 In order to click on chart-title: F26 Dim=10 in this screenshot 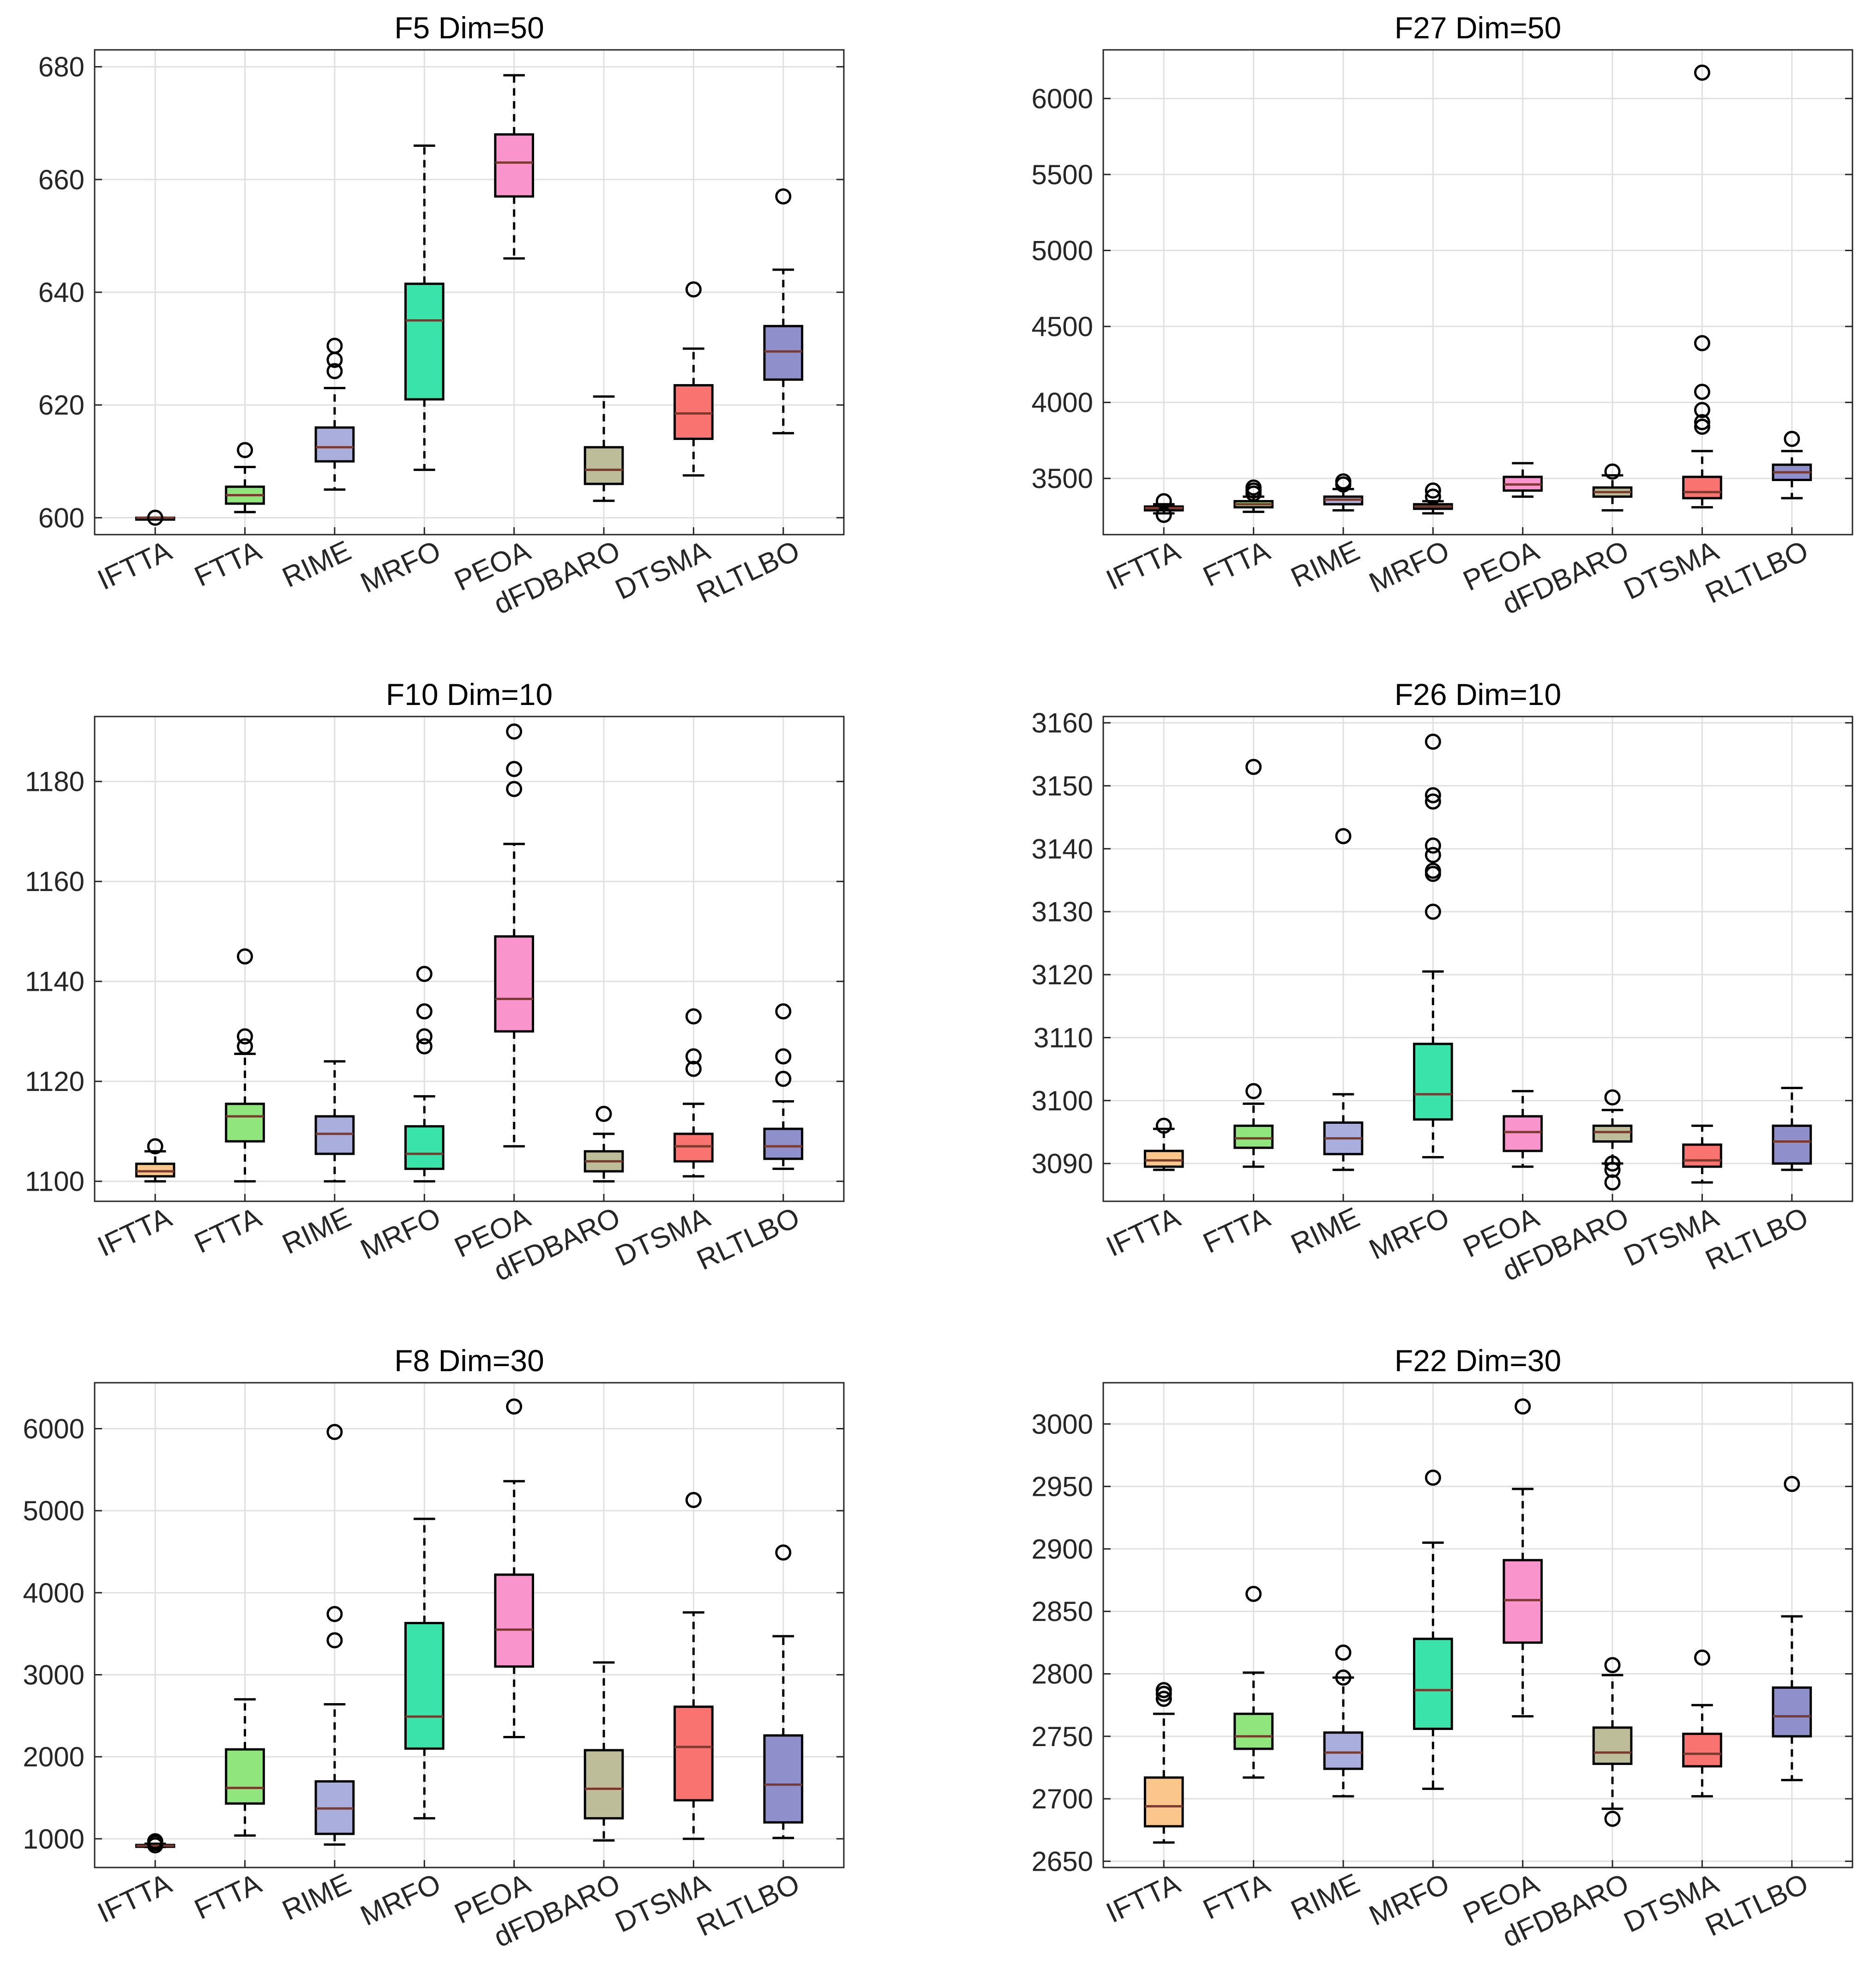, I will do `click(1478, 694)`.